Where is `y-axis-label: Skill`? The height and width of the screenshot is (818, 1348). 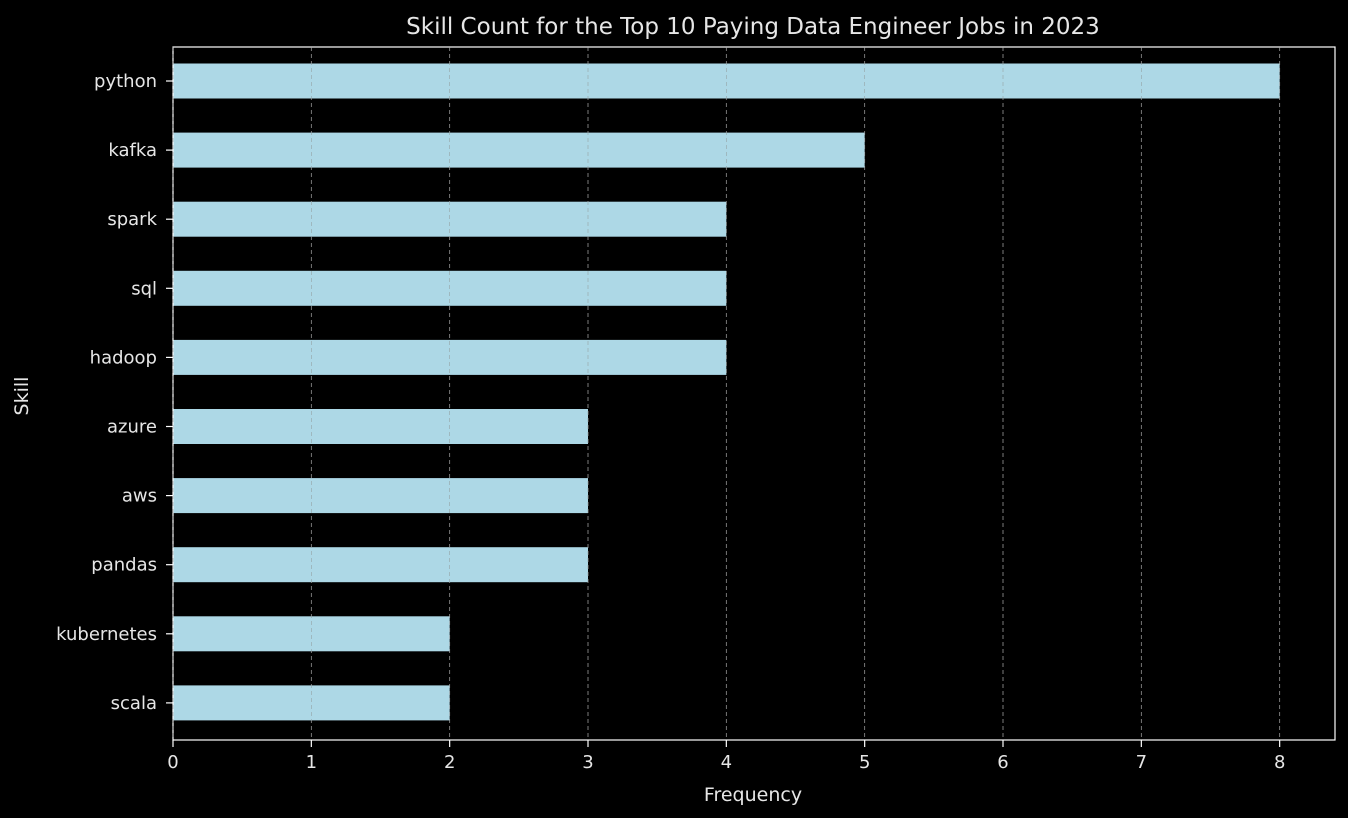 y-axis-label: Skill is located at coordinates (22, 396).